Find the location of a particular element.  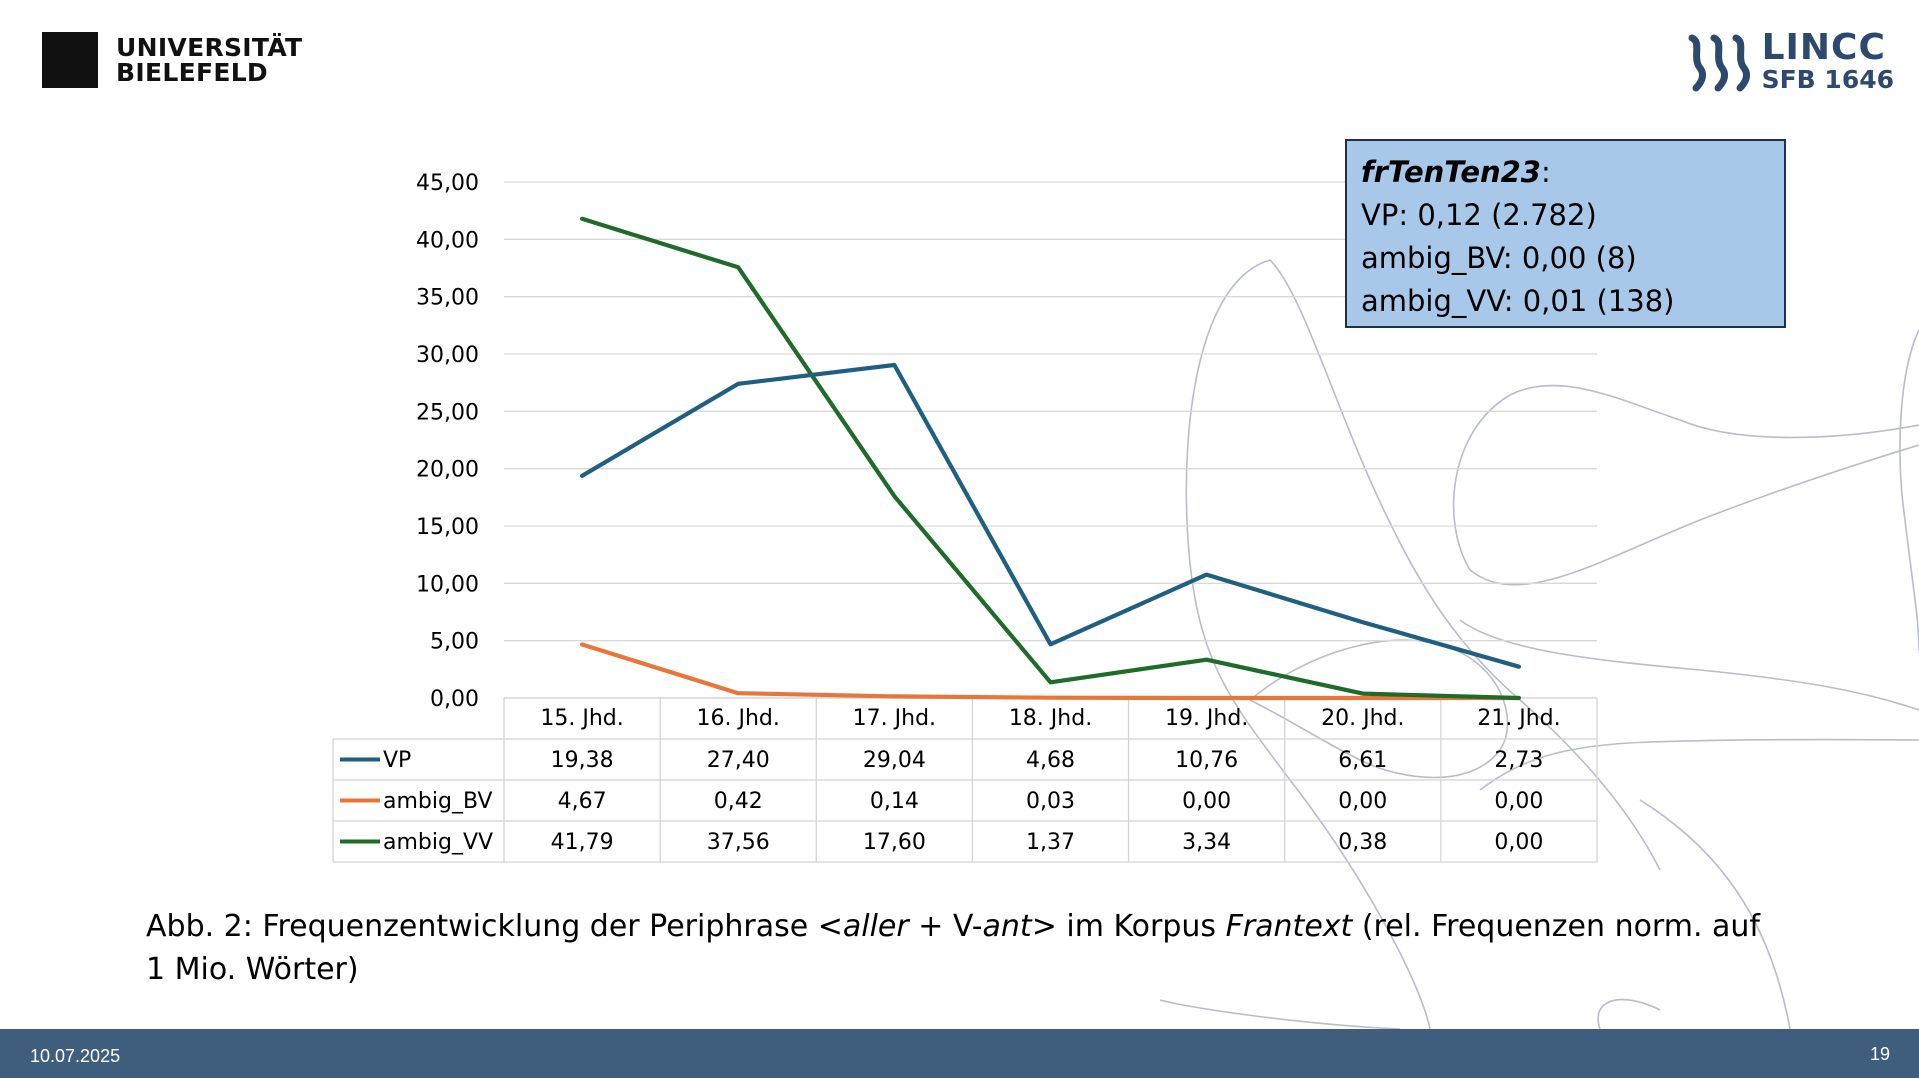

infobox-line-vp: VP: 0,12 (2.782) is located at coordinates (1479, 215).